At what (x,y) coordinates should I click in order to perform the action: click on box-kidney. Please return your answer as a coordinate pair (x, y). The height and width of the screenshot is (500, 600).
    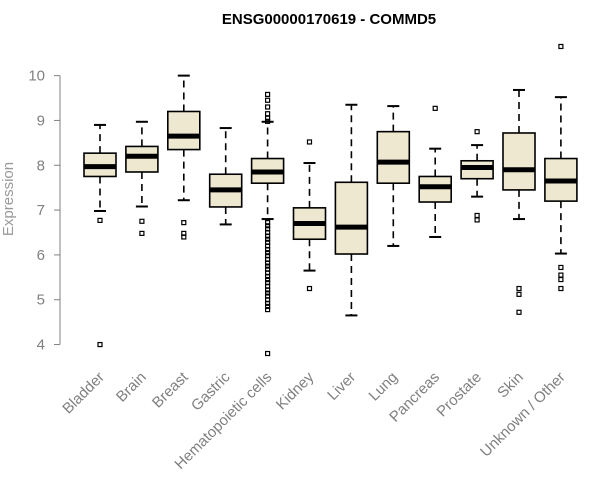
    Looking at the image, I should click on (309, 215).